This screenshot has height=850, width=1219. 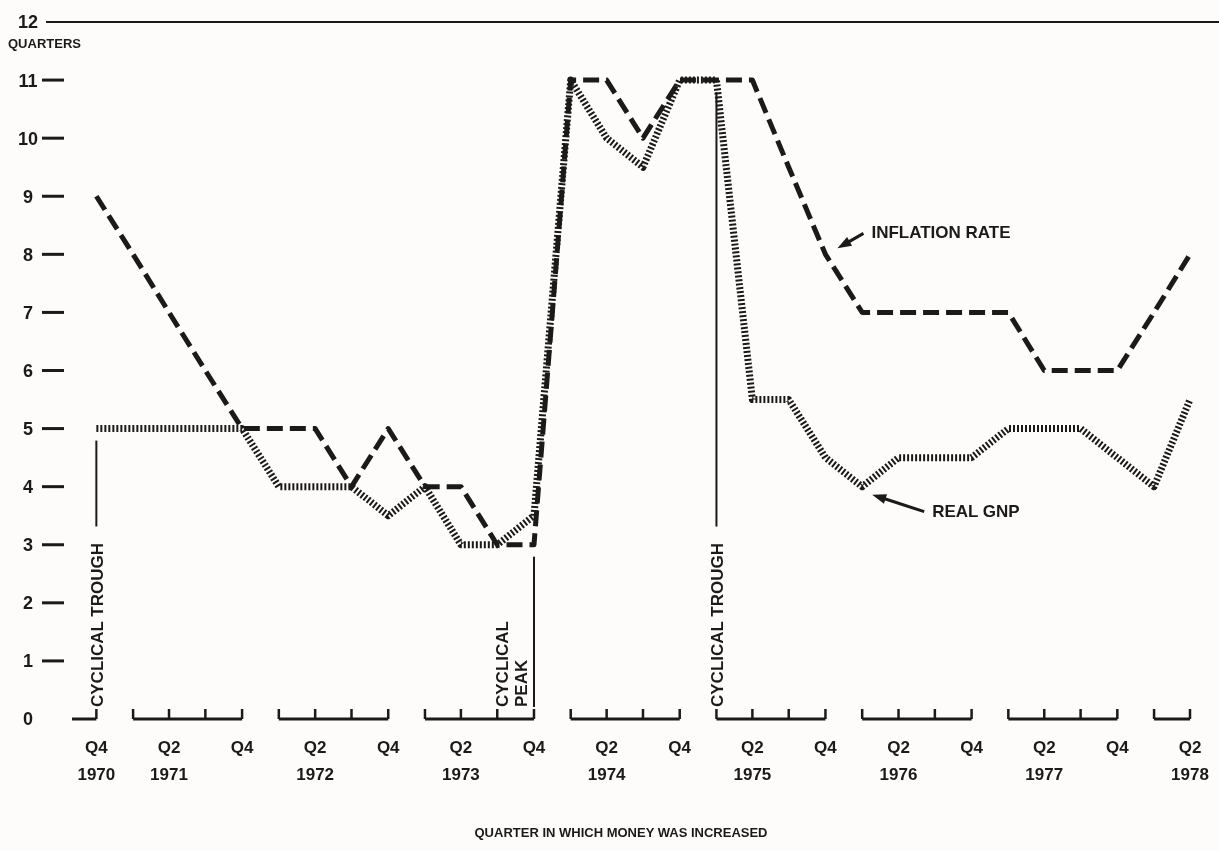 What do you see at coordinates (28, 138) in the screenshot?
I see `y-tick-label: 10` at bounding box center [28, 138].